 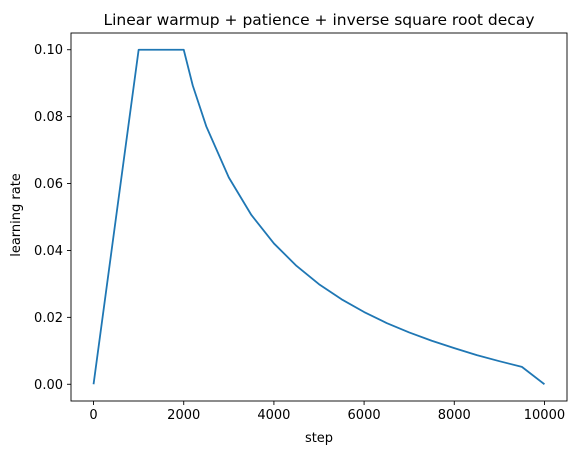 I want to click on x-tick-label: 8000, so click(x=454, y=415).